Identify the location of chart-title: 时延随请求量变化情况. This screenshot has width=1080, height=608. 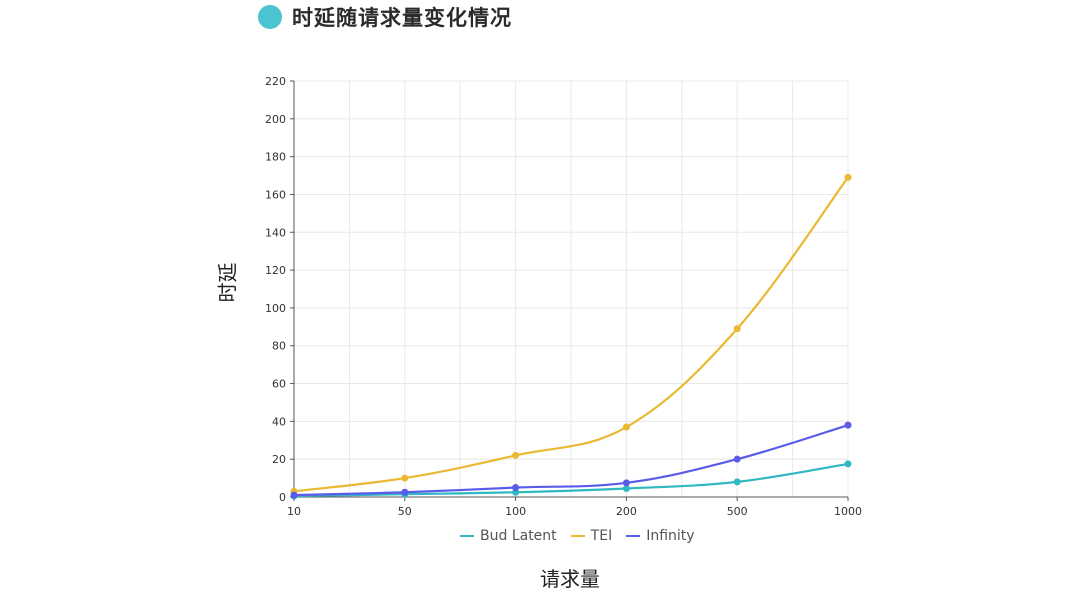
(402, 18).